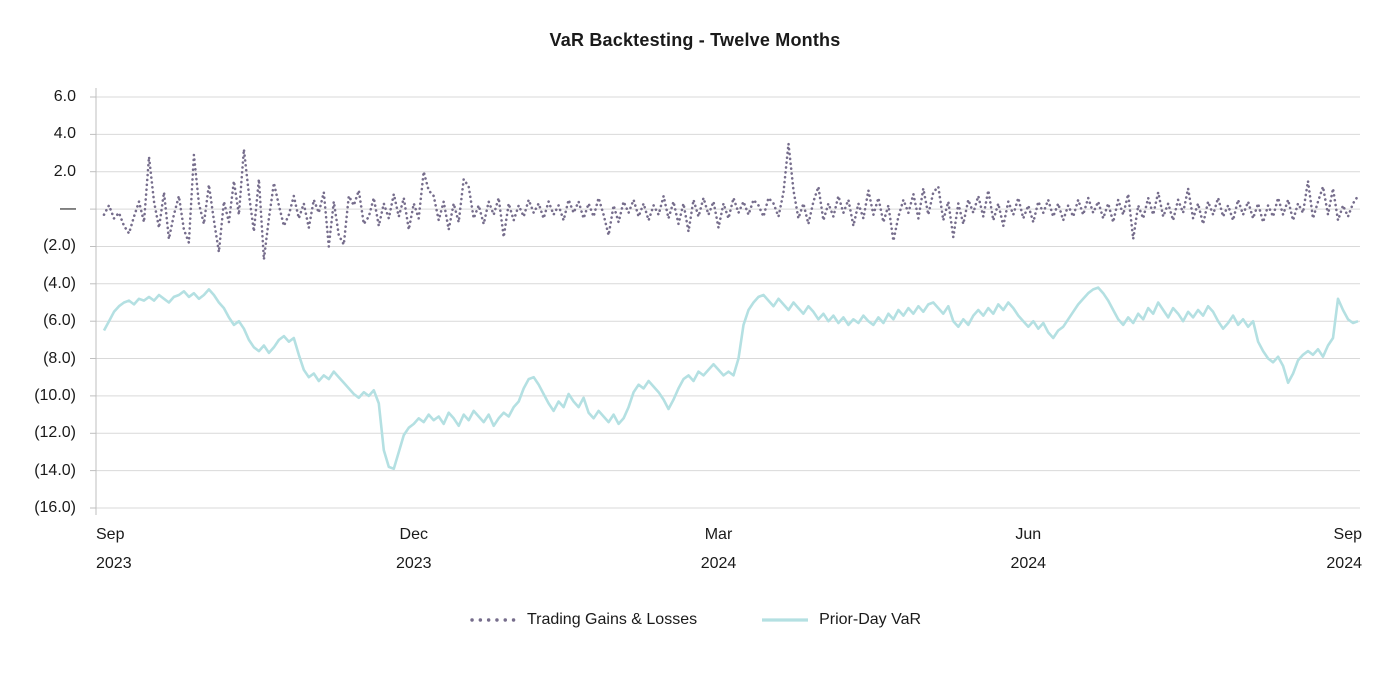  I want to click on chart-legend: Trading Gains & Losses Prior-Day VaR, so click(695, 620).